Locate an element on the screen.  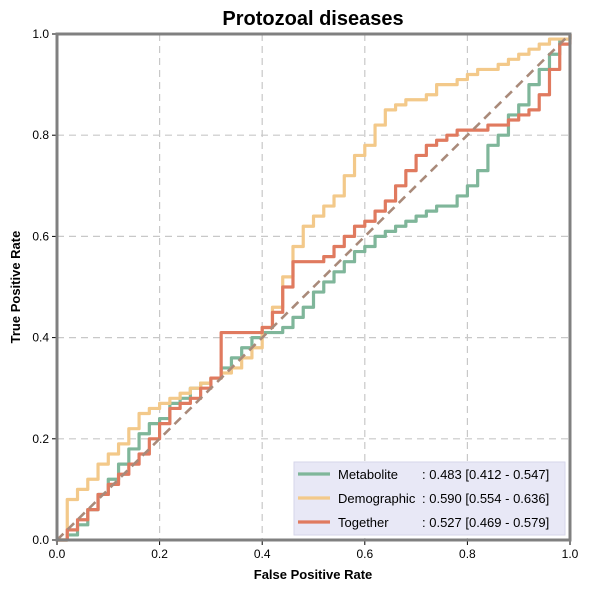
legend-label-metabolite: Metabolite is located at coordinates (368, 474).